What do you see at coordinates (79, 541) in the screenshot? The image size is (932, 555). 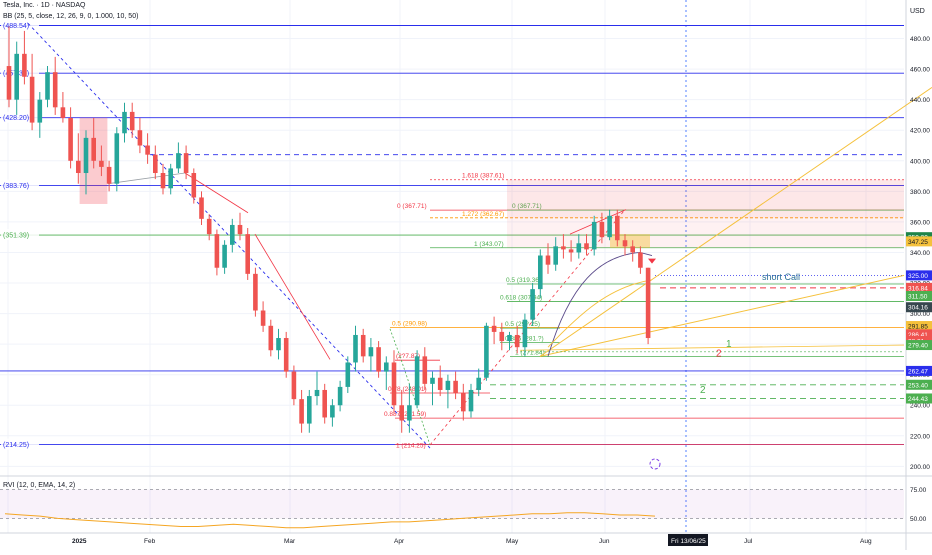 I see `time-tick-label: 2025` at bounding box center [79, 541].